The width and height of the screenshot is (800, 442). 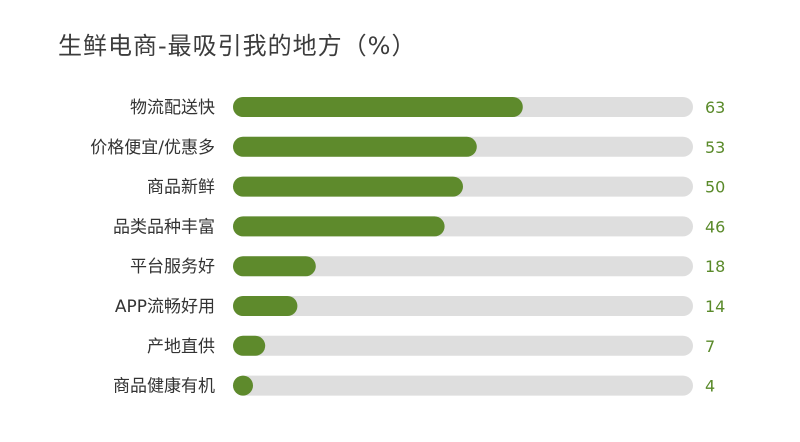 I want to click on category-label: APP流畅好用, so click(x=165, y=307).